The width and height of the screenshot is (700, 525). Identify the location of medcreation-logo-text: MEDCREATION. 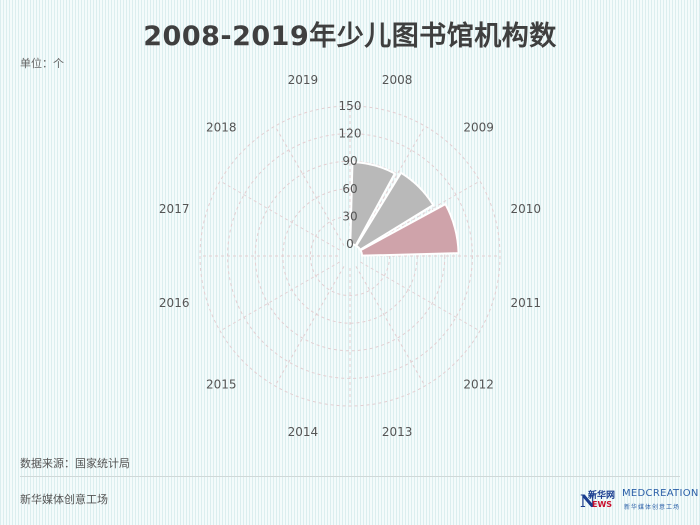
(660, 493).